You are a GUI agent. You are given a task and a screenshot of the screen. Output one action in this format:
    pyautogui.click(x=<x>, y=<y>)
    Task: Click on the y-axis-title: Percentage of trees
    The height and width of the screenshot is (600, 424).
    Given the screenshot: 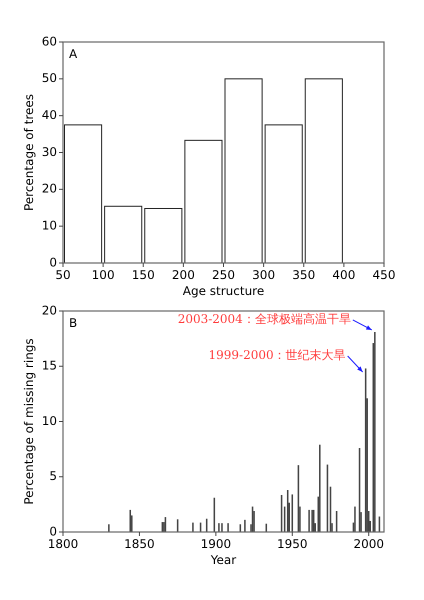 What is the action you would take?
    pyautogui.click(x=29, y=153)
    